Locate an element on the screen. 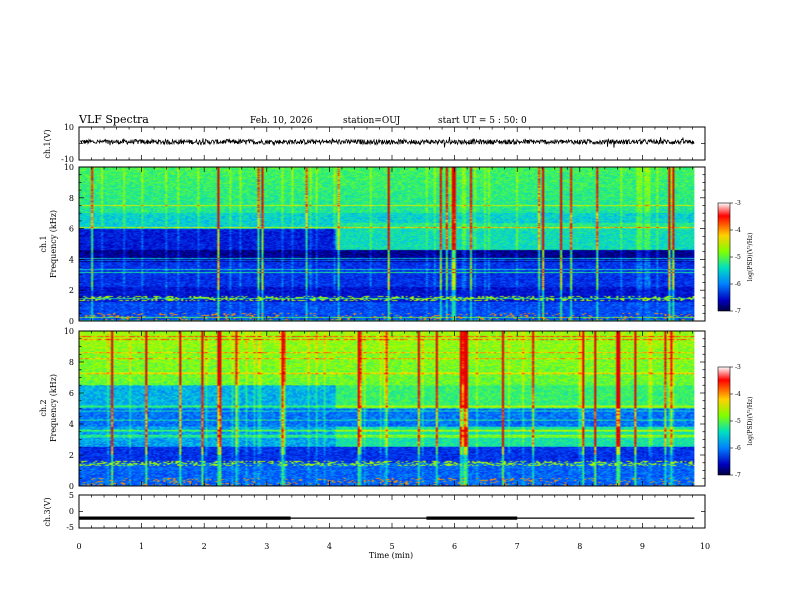 This screenshot has height=612, width=792. ch1-waveform-ticks is located at coordinates (392, 143).